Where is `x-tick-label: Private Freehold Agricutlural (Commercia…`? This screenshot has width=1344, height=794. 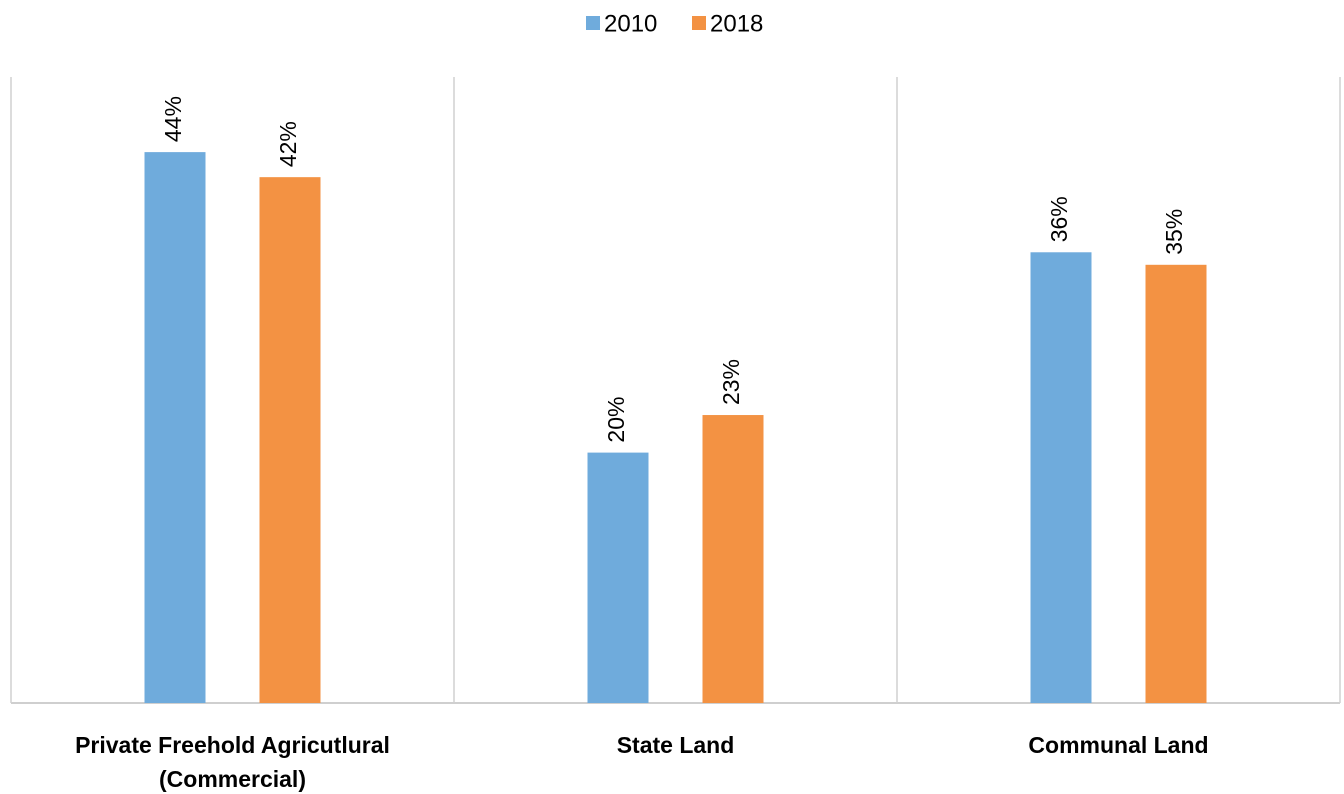
x-tick-label: Private Freehold Agricutlural (Commercia… is located at coordinates (232, 762).